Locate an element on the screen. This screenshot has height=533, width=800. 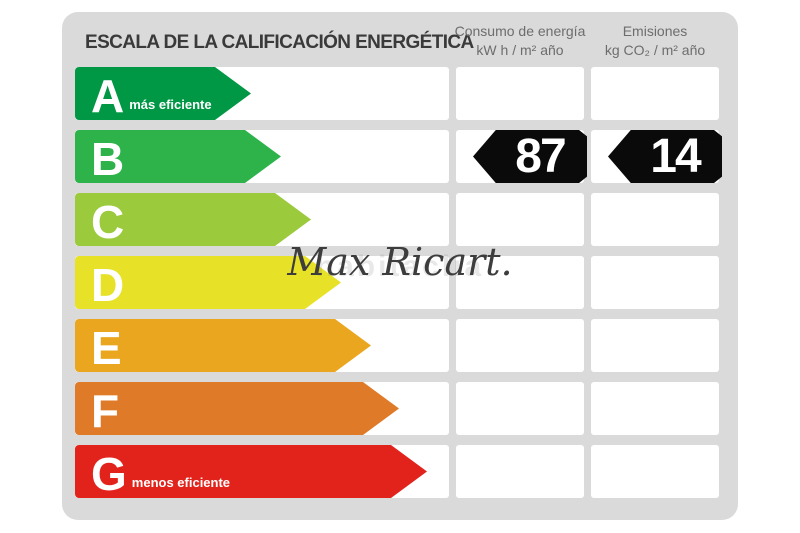
emissions-value-cell-f is located at coordinates (655, 408).